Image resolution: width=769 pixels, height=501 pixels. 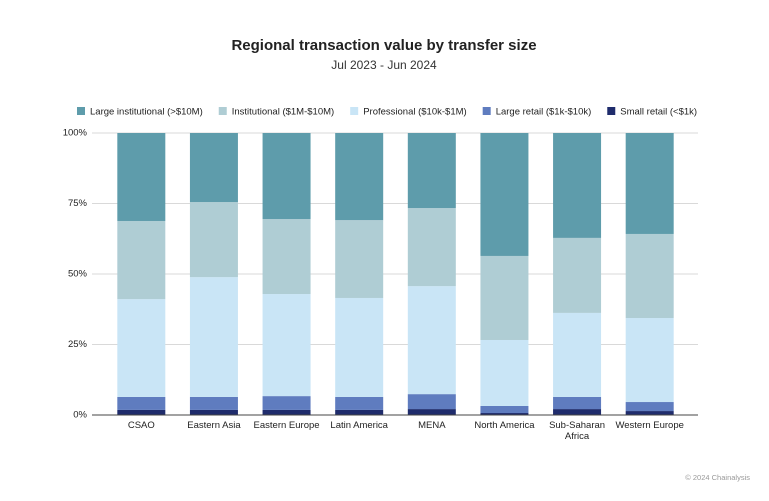 What do you see at coordinates (141, 425) in the screenshot?
I see `x-tick-label: CSAO` at bounding box center [141, 425].